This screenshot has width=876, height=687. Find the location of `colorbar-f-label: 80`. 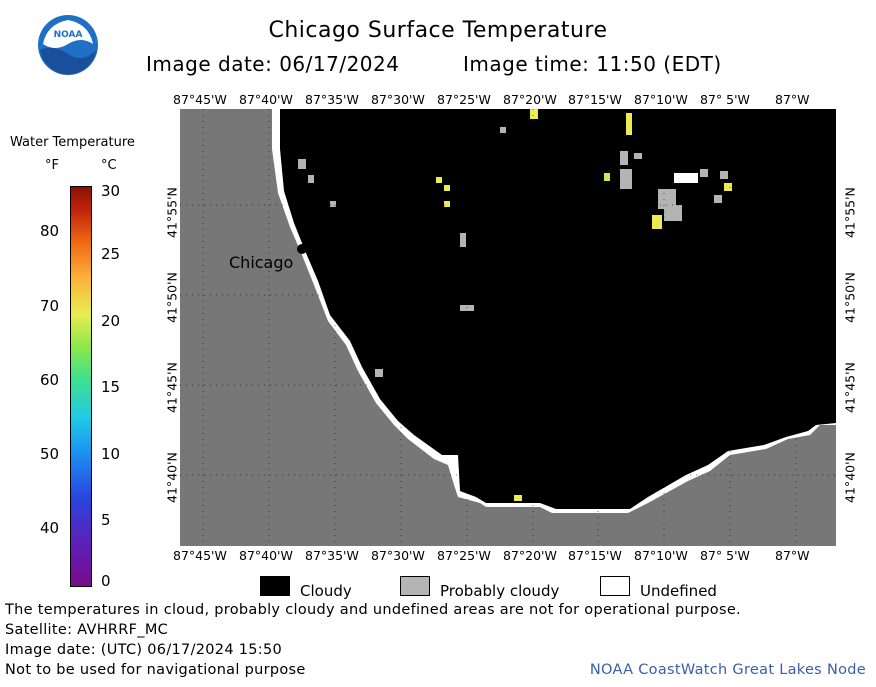

colorbar-f-label: 80 is located at coordinates (50, 231).